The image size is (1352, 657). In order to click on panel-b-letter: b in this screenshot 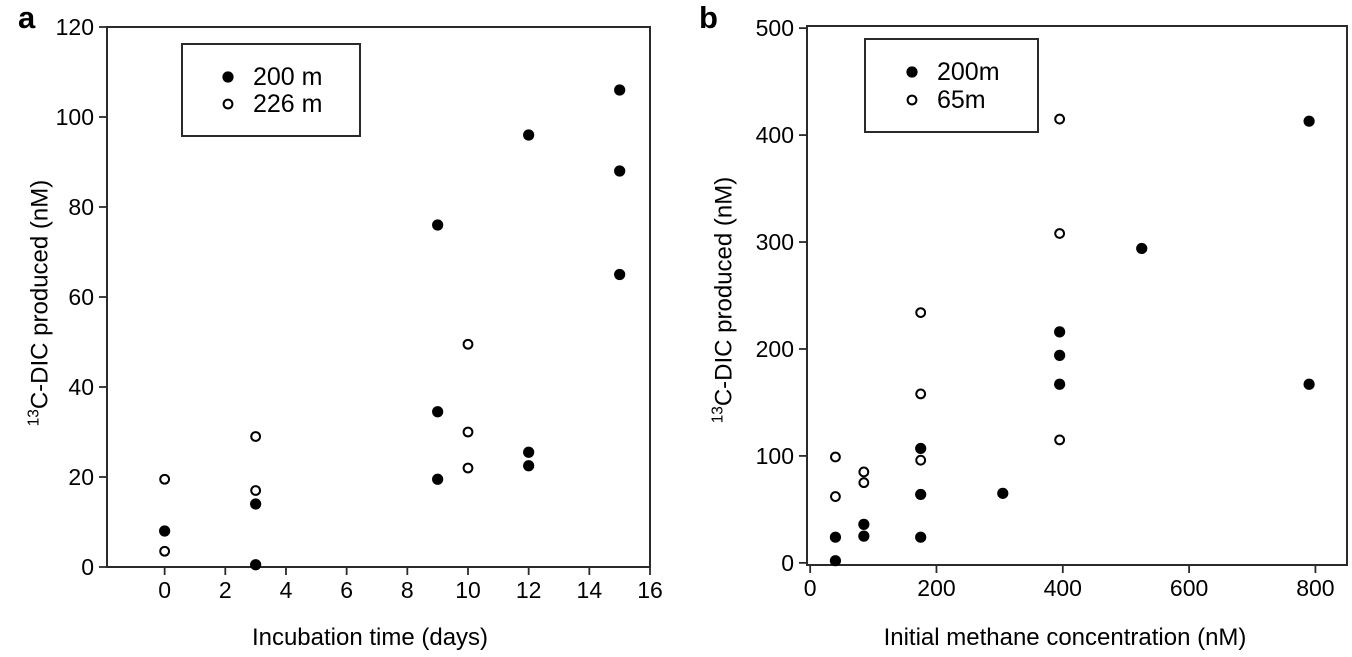, I will do `click(708, 17)`.